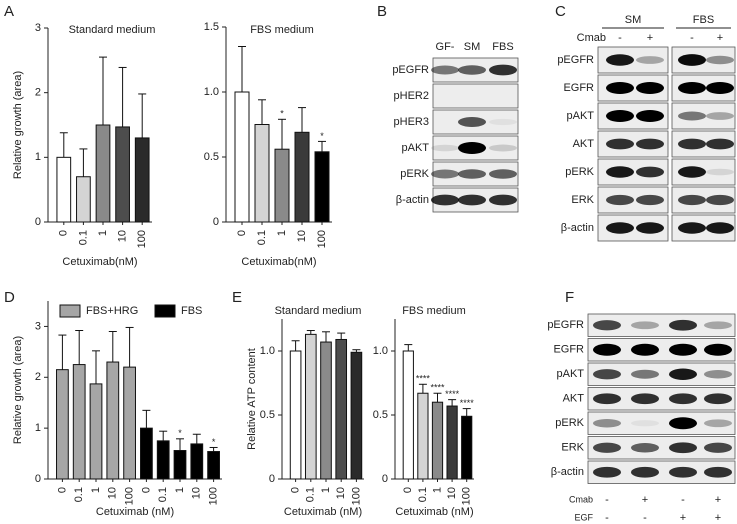  I want to click on chart-title: Standard medium, so click(112, 30).